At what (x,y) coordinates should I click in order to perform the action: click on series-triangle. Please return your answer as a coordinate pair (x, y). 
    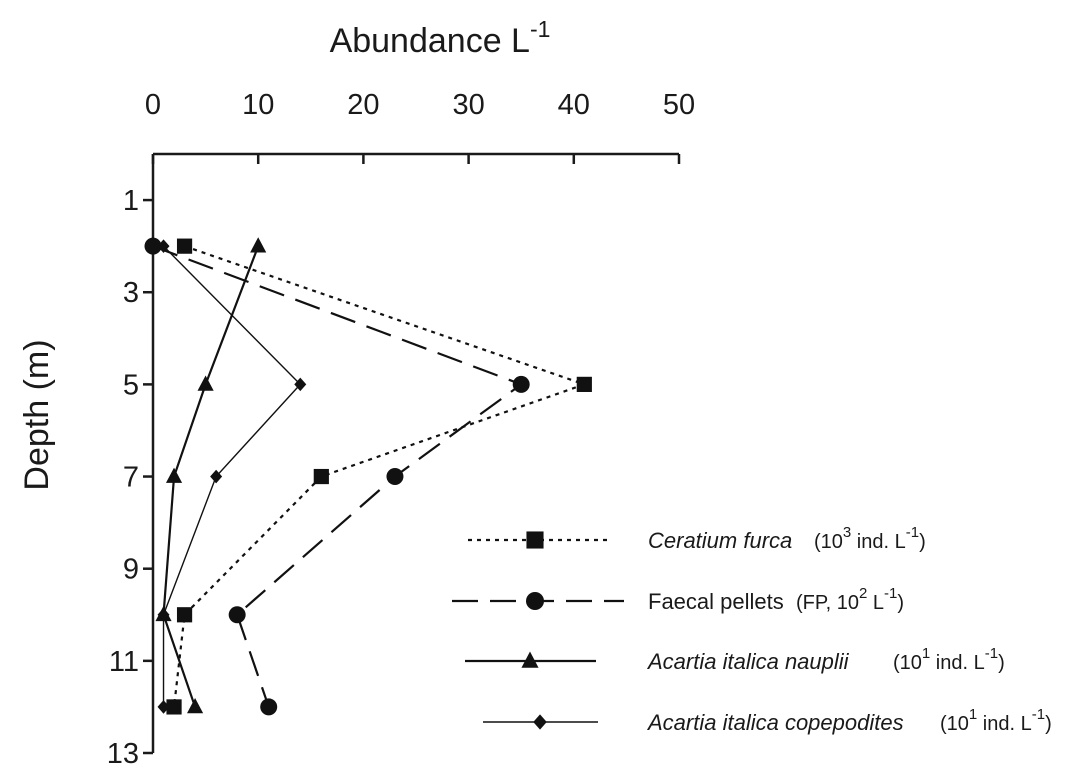
    Looking at the image, I should click on (211, 475).